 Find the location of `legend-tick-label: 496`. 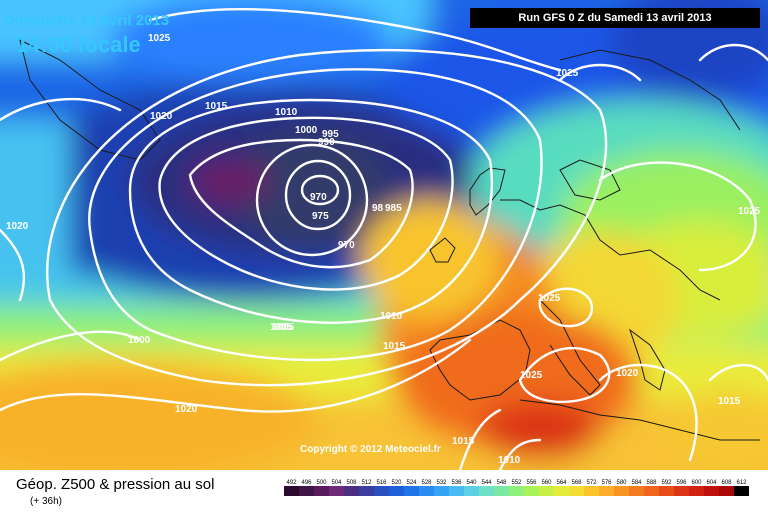

legend-tick-label: 496 is located at coordinates (306, 483).